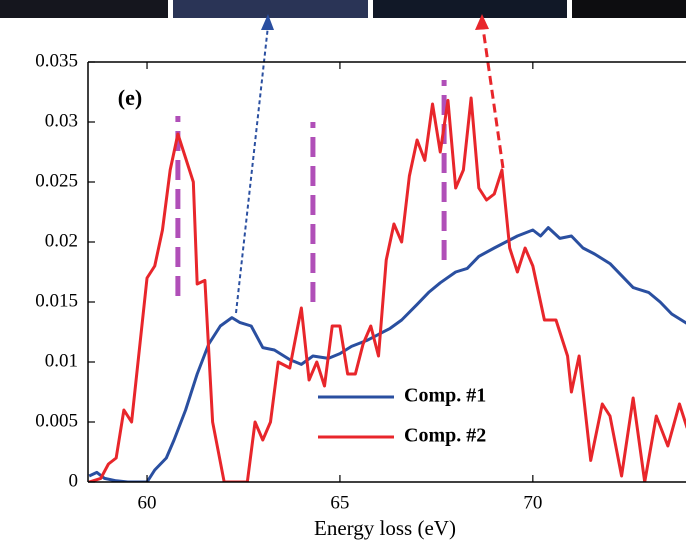 The image size is (686, 554). I want to click on x-tick-label: 65, so click(339, 502).